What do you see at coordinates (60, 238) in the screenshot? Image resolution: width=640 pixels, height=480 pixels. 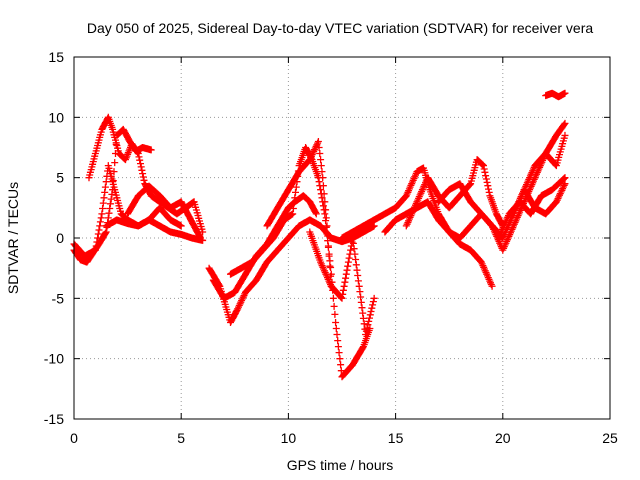 I see `y-tick-label: 0` at bounding box center [60, 238].